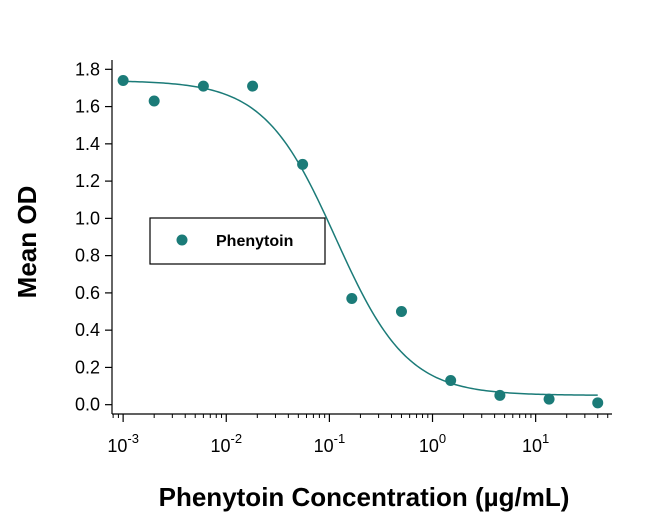 The image size is (650, 522). I want to click on x-tick-label: 10¹, so click(535, 443).